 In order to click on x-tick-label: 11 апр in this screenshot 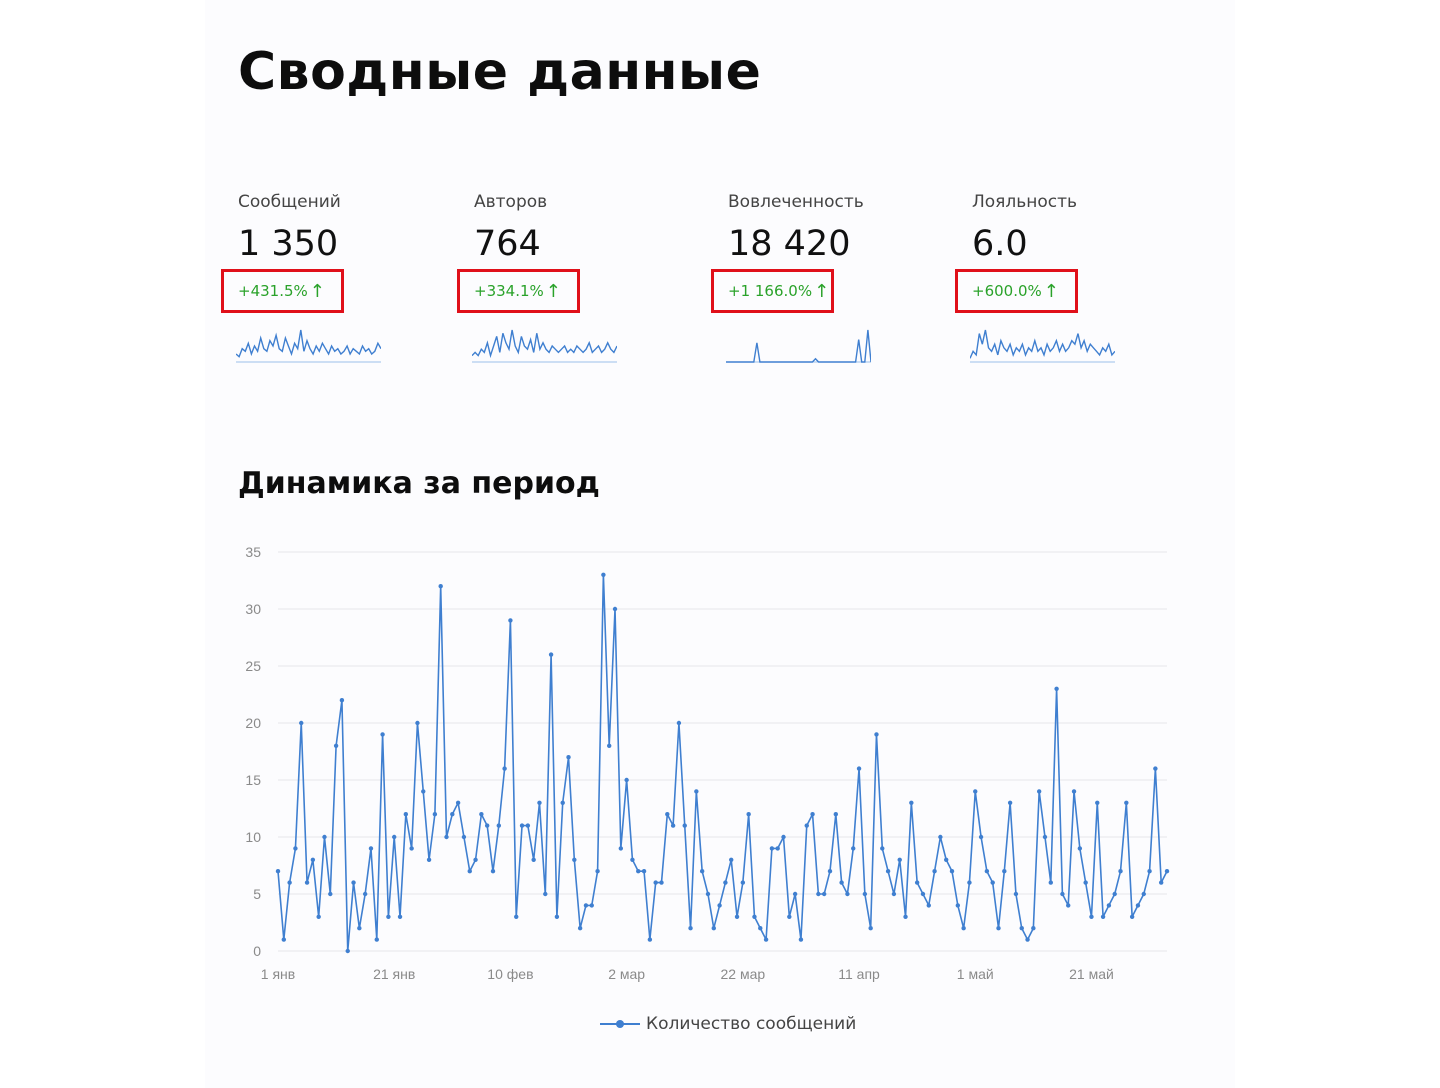, I will do `click(859, 974)`.